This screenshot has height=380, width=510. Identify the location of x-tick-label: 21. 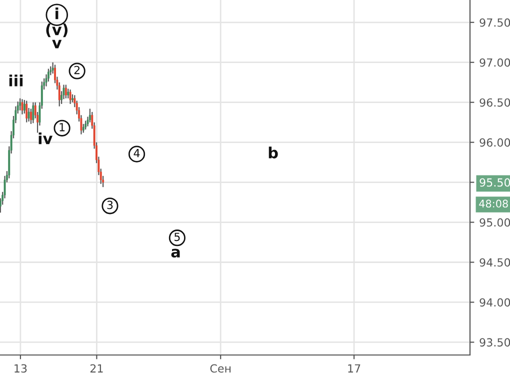
(96, 368).